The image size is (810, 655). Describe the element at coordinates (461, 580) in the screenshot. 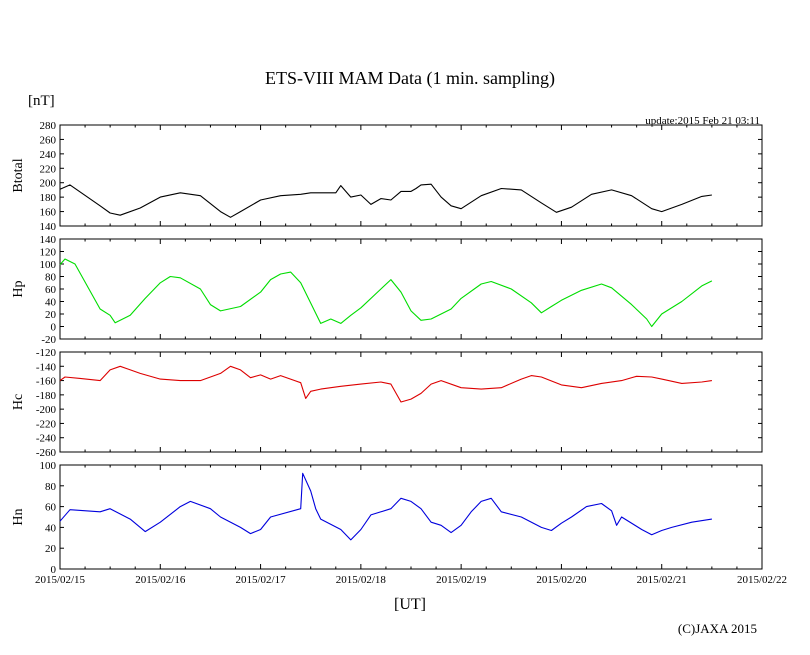

I see `x-tick-label: 2015/02/19` at that location.